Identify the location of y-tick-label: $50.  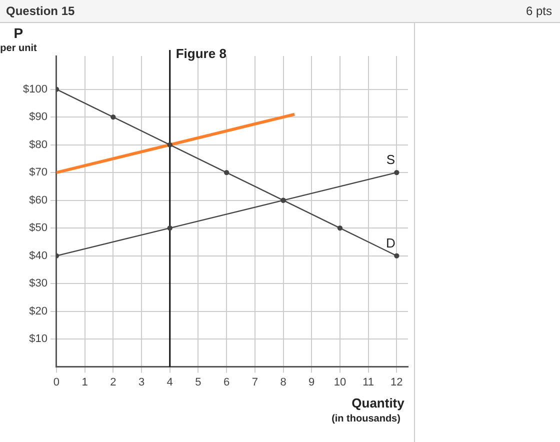
(38, 228).